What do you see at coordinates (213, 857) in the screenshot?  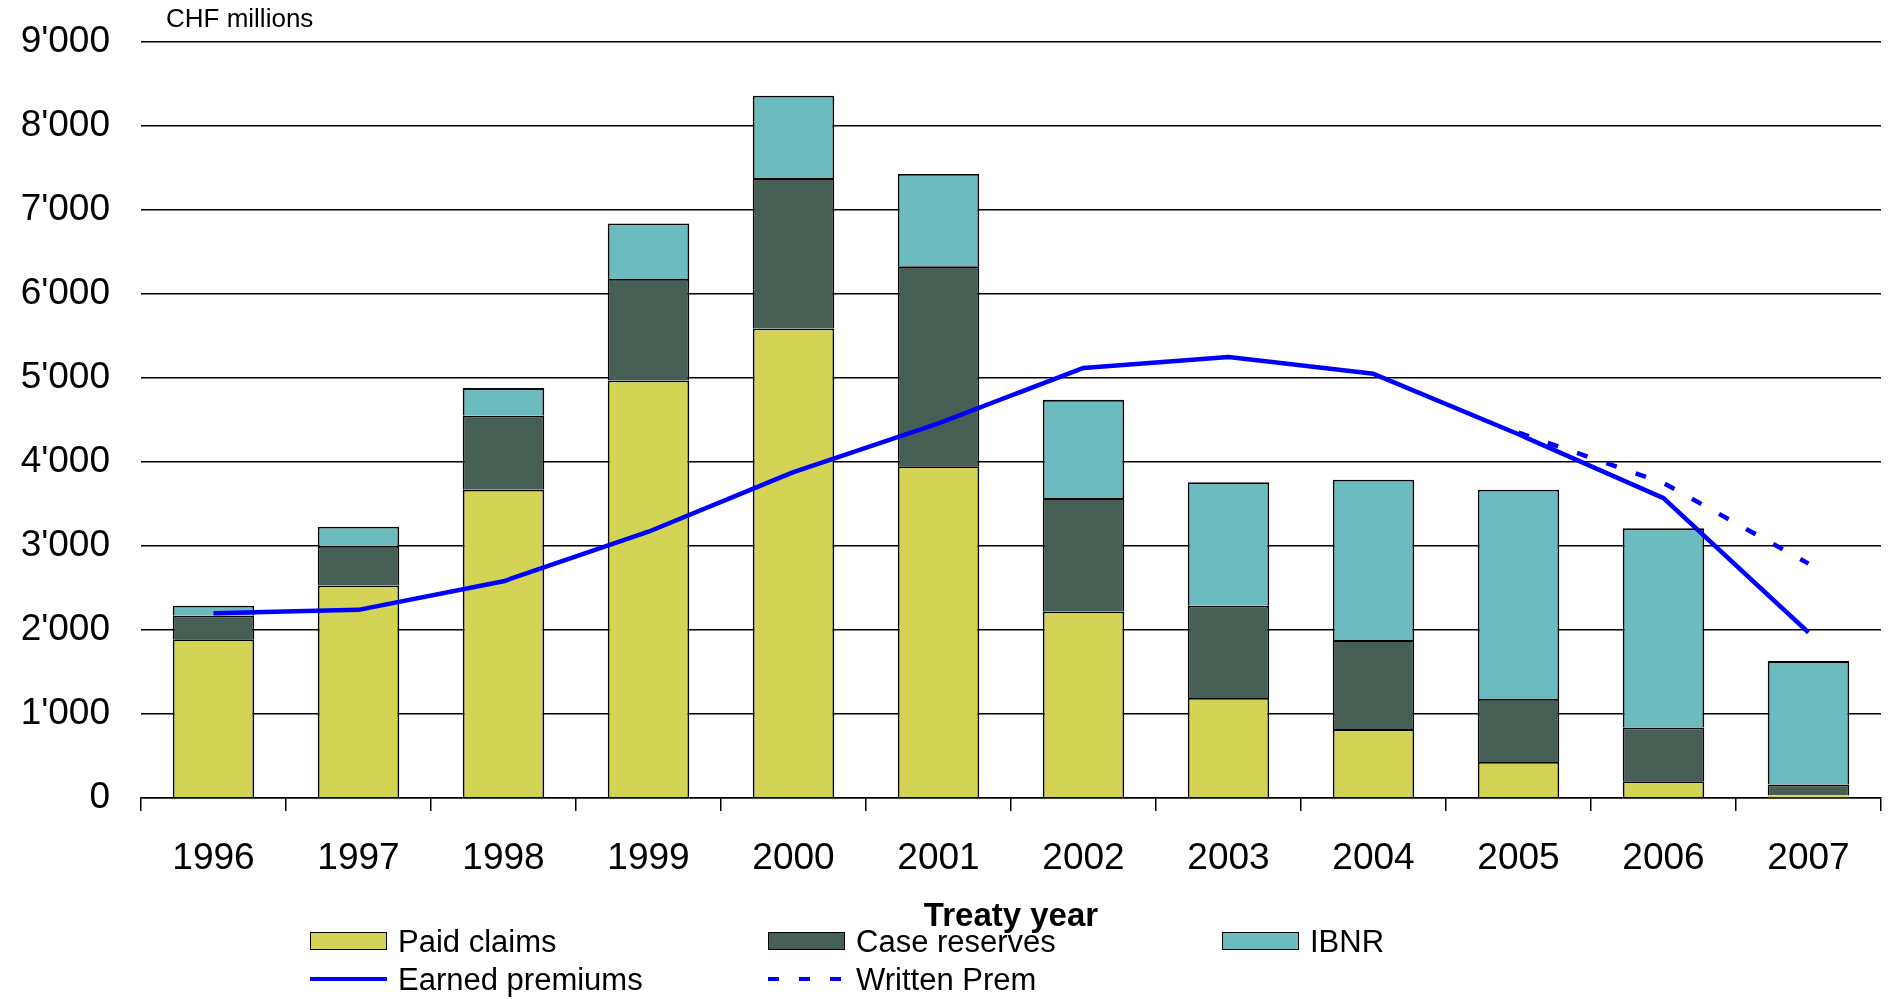 I see `x-tick-label: 1996` at bounding box center [213, 857].